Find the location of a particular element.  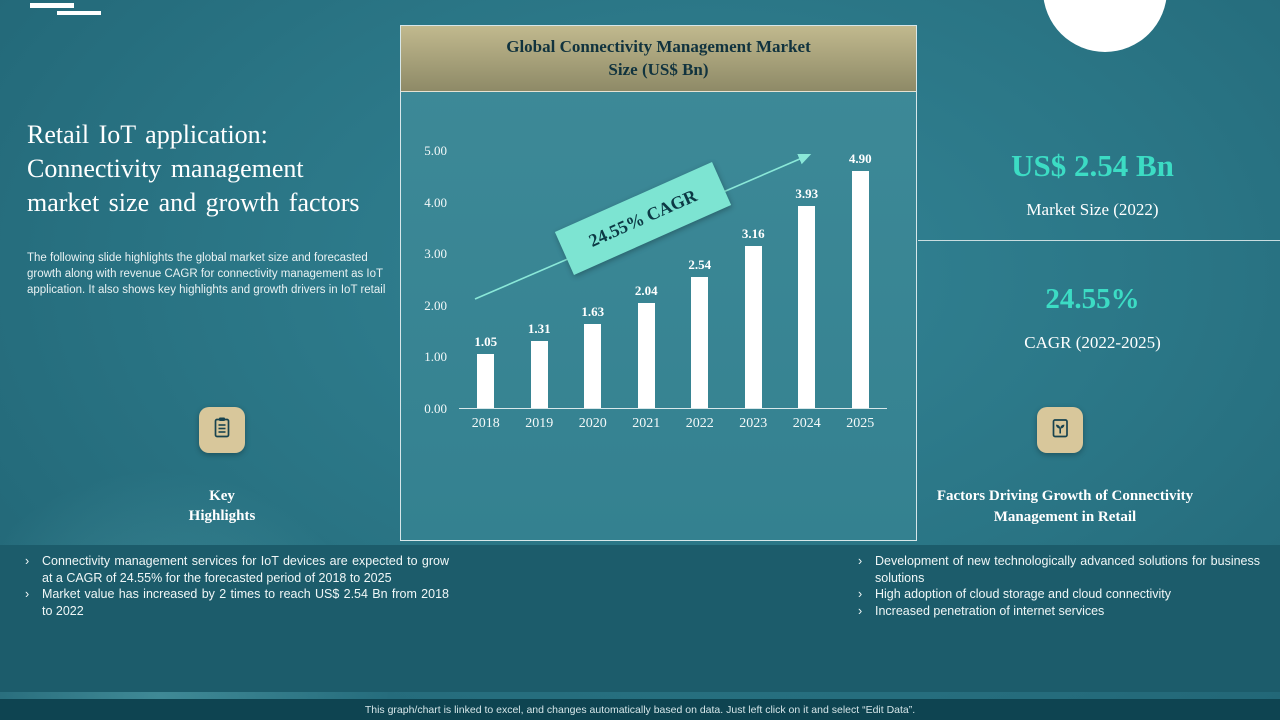

growth-factors-icon-card is located at coordinates (1060, 430).